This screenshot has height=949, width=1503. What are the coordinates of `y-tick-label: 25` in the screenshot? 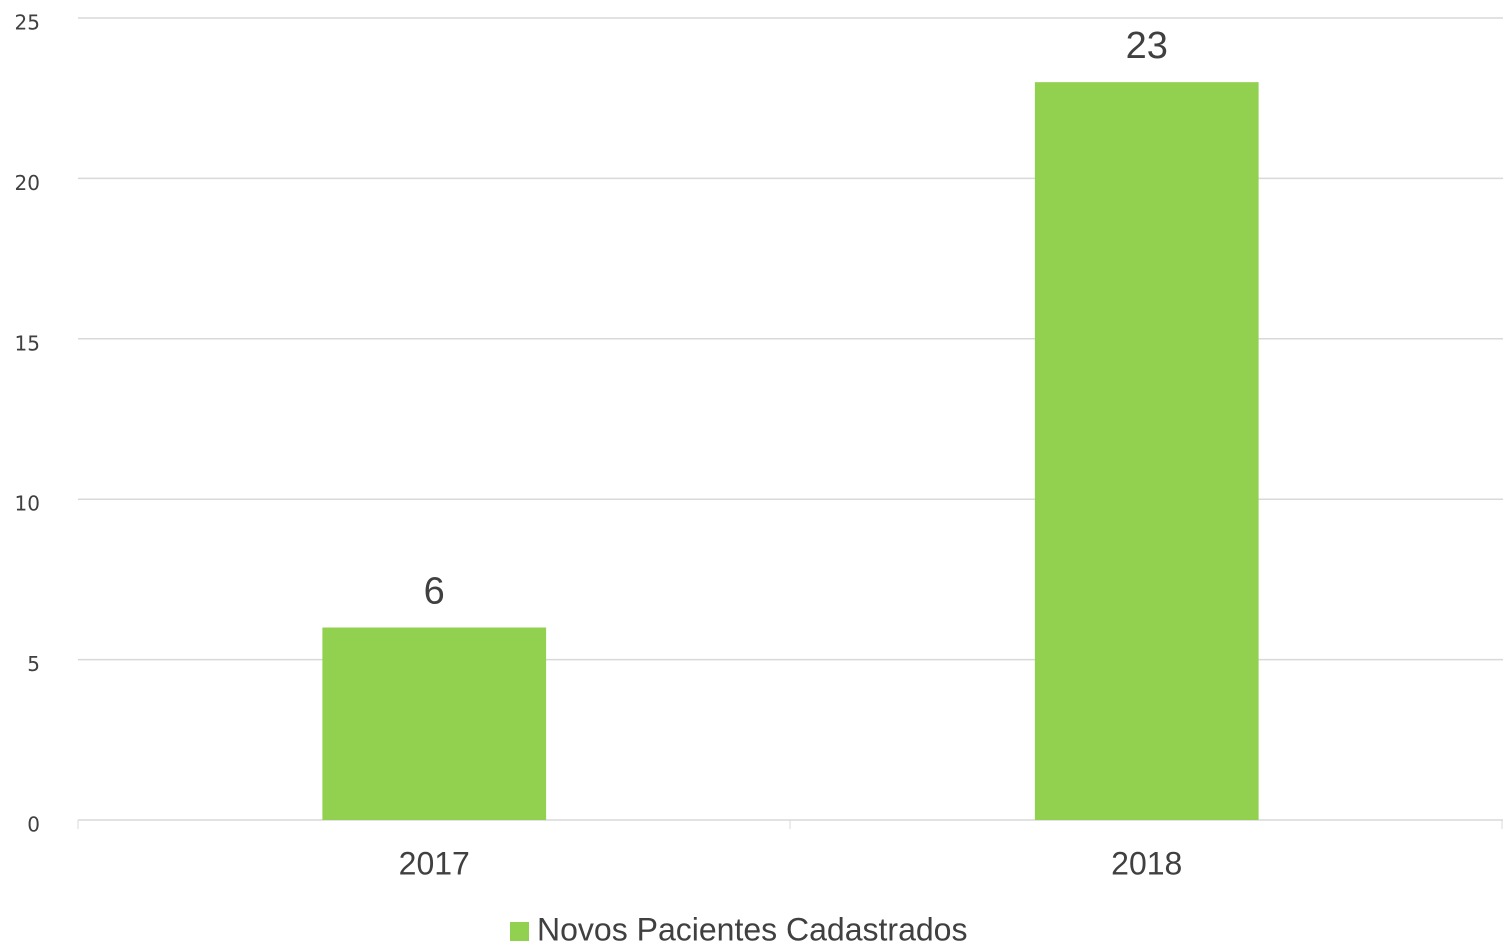 It's located at (27, 23).